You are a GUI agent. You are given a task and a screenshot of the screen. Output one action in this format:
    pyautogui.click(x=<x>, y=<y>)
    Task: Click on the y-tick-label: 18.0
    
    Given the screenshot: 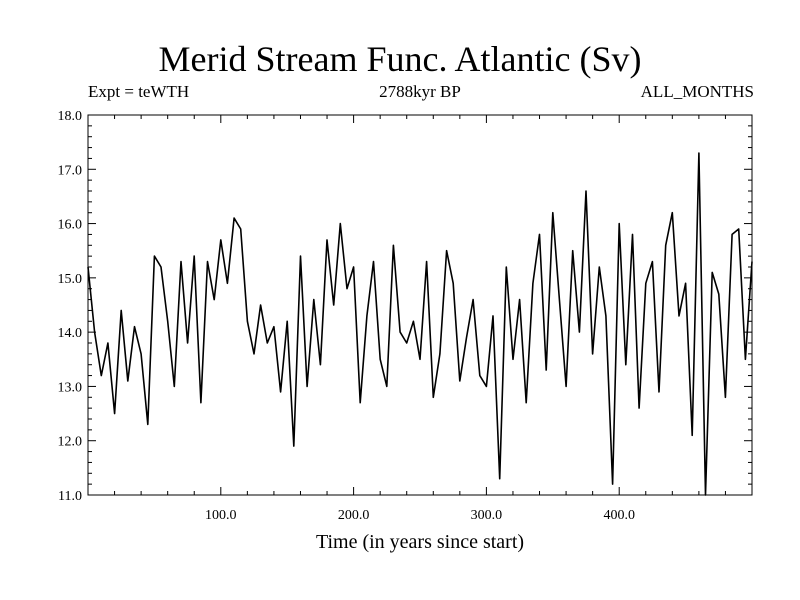 What is the action you would take?
    pyautogui.click(x=70, y=116)
    